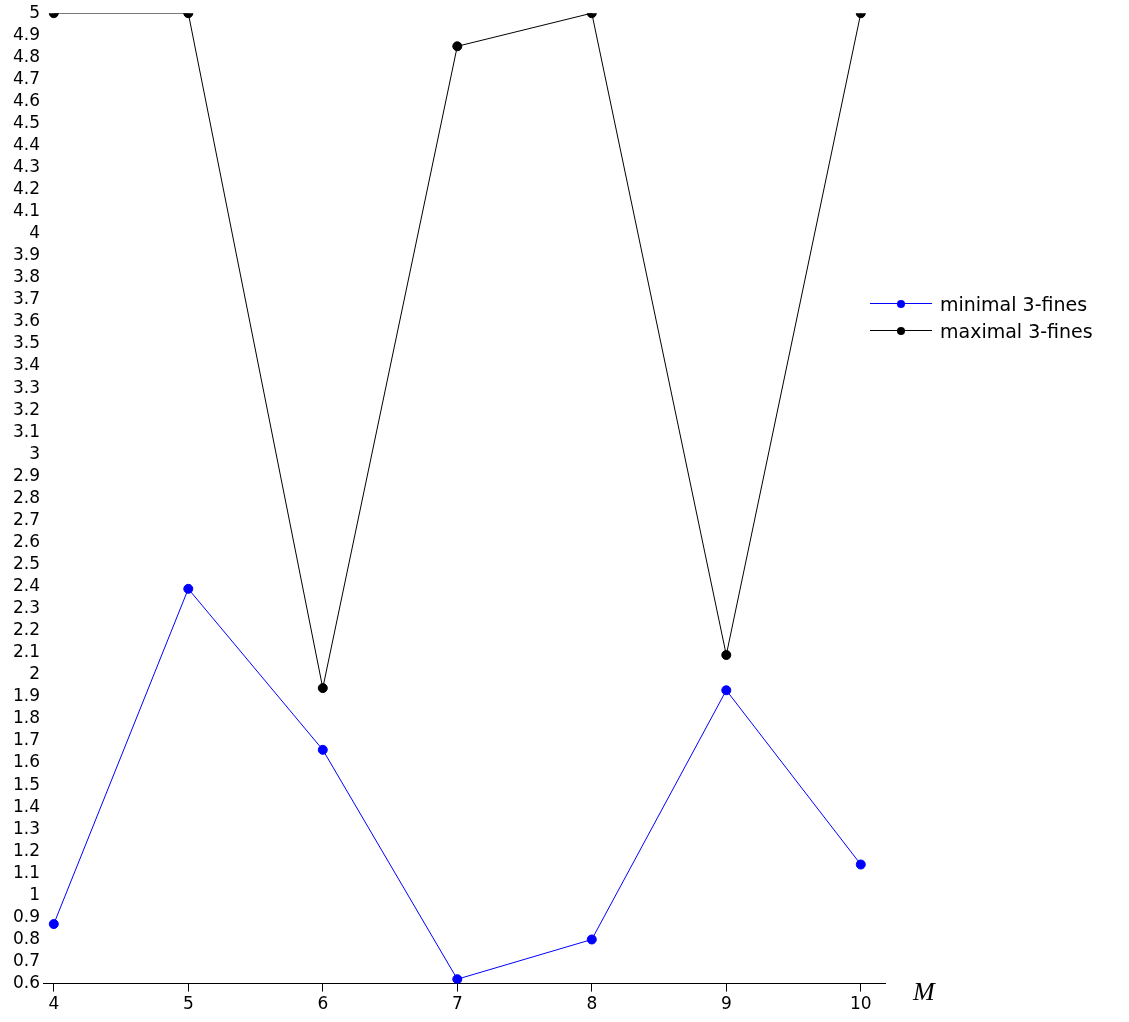 The width and height of the screenshot is (1129, 1022). What do you see at coordinates (26, 364) in the screenshot?
I see `y-tick-label: 3.4` at bounding box center [26, 364].